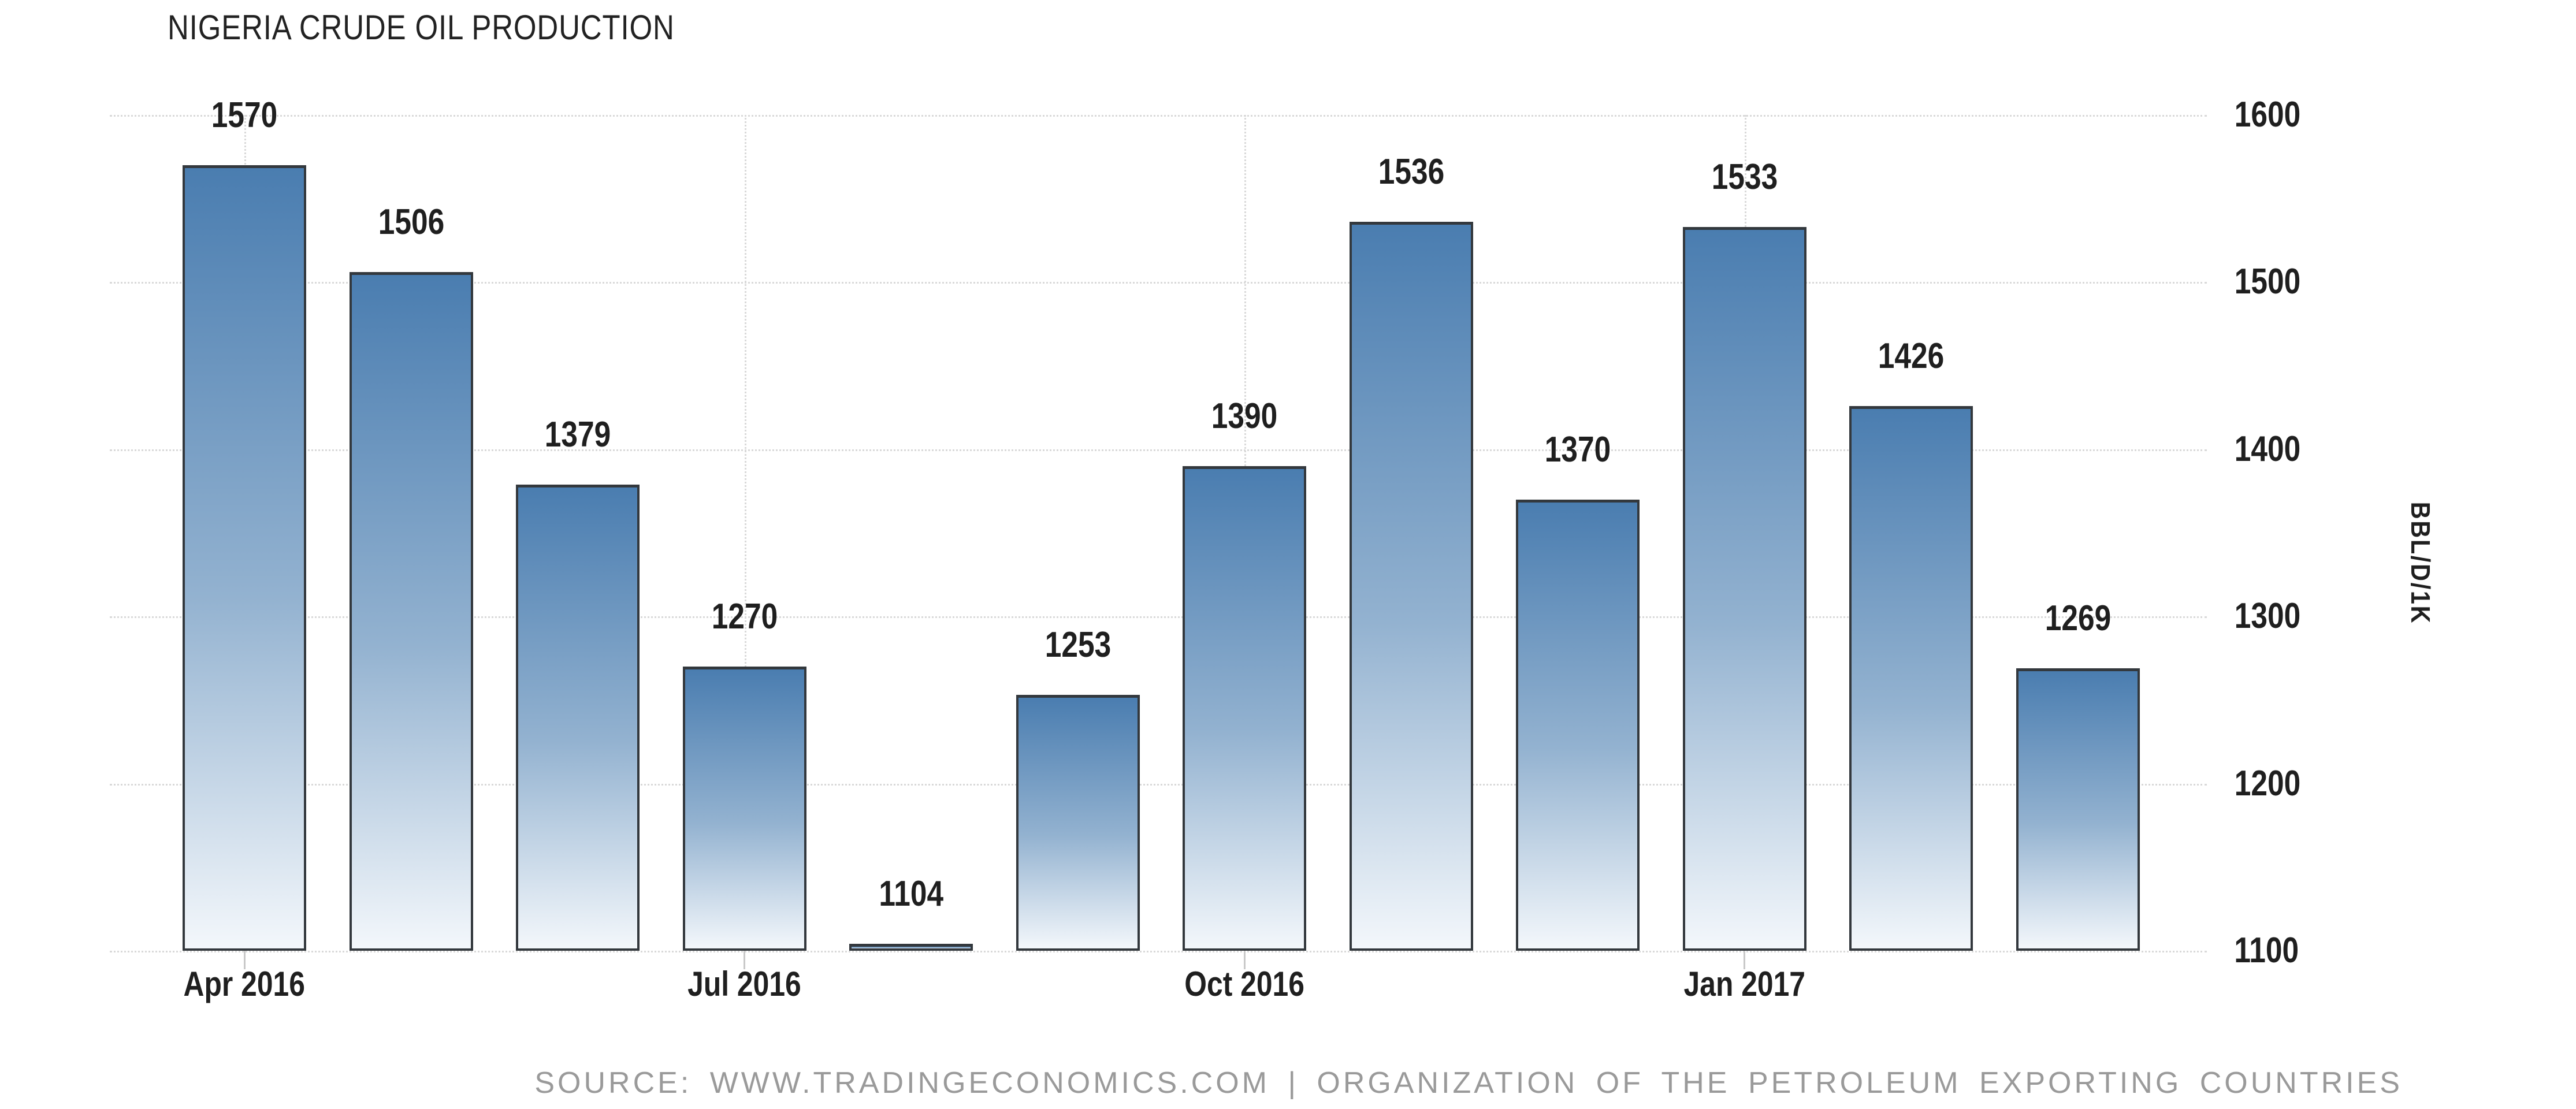 This screenshot has height=1109, width=2576. Describe the element at coordinates (744, 960) in the screenshot. I see `x-tick-mark-jul-2016` at that location.